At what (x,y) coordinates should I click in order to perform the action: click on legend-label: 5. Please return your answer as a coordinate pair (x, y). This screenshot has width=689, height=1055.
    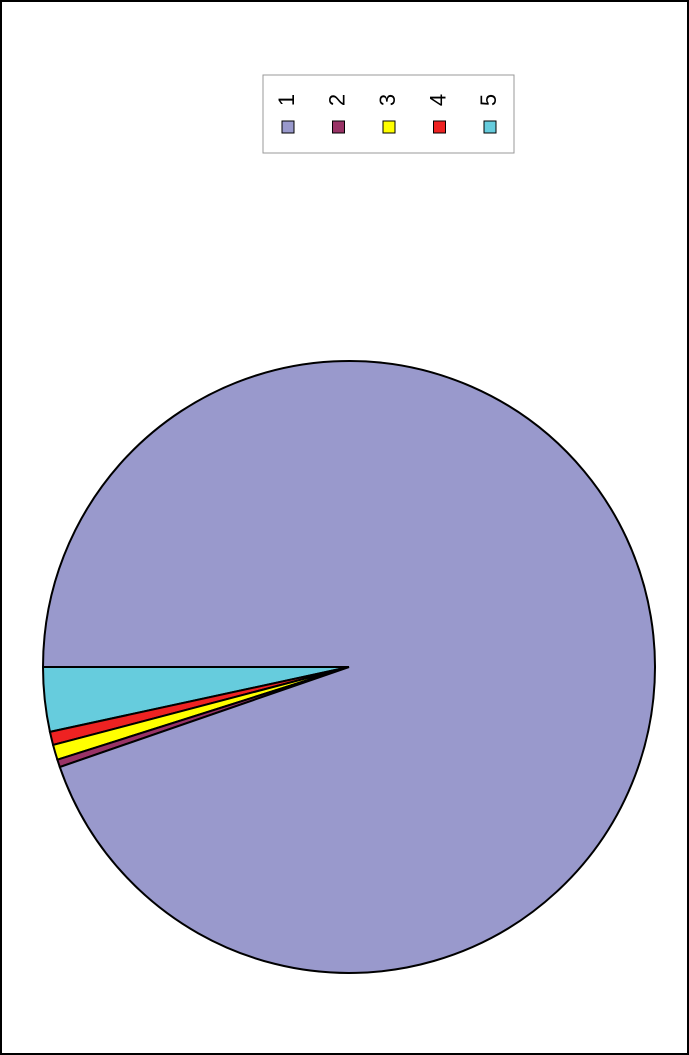
    Looking at the image, I should click on (488, 100).